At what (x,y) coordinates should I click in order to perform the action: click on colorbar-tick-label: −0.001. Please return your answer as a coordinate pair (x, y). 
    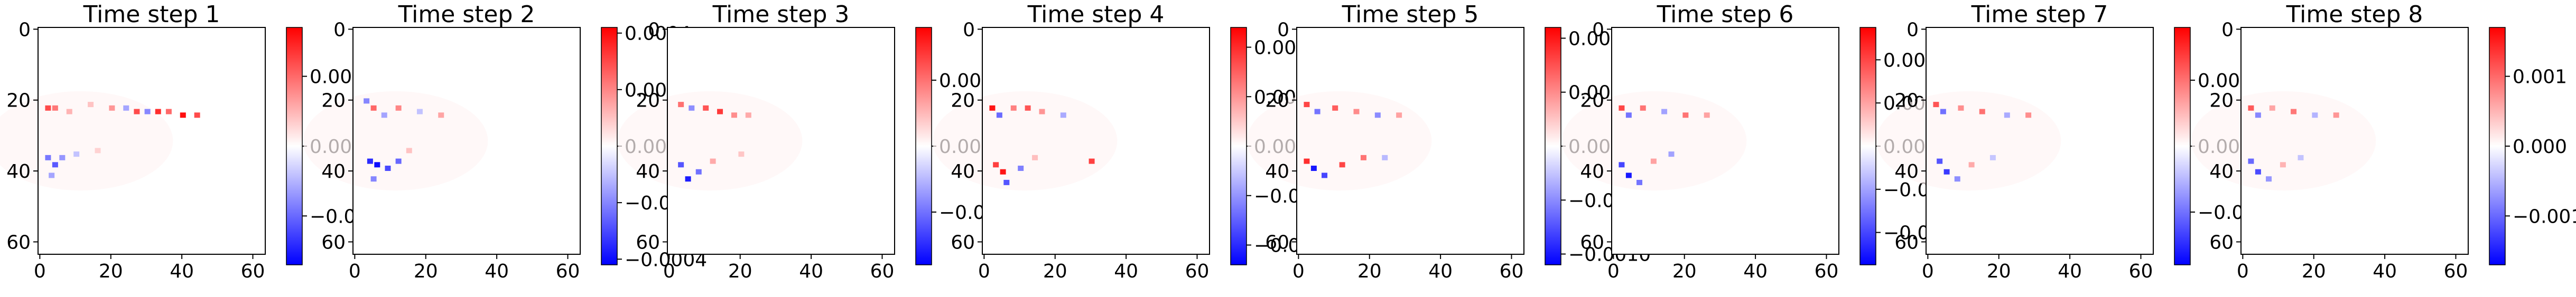
    Looking at the image, I should click on (2544, 216).